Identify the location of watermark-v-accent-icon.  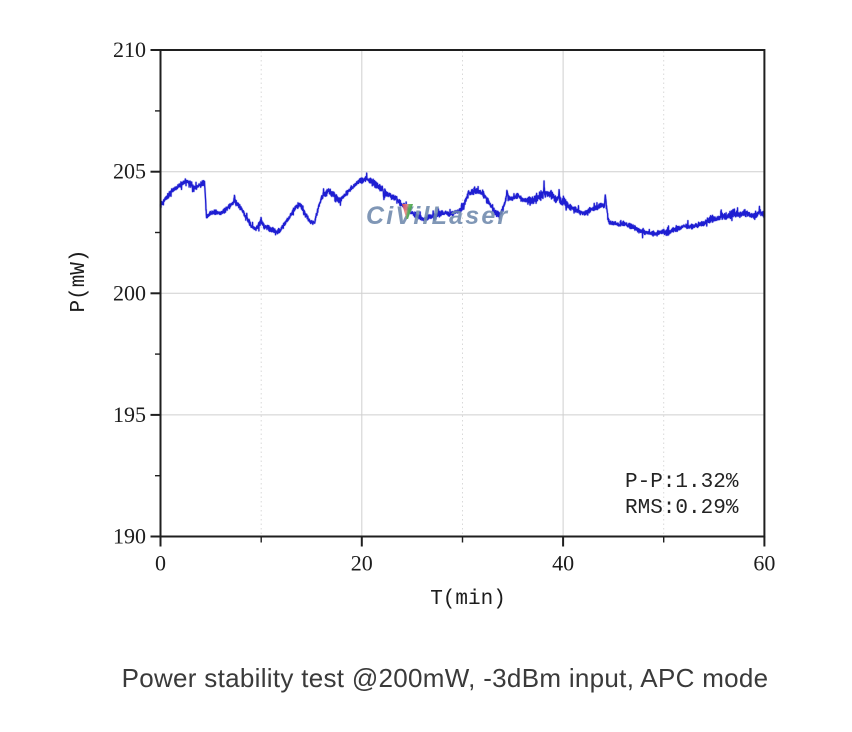
(407, 211).